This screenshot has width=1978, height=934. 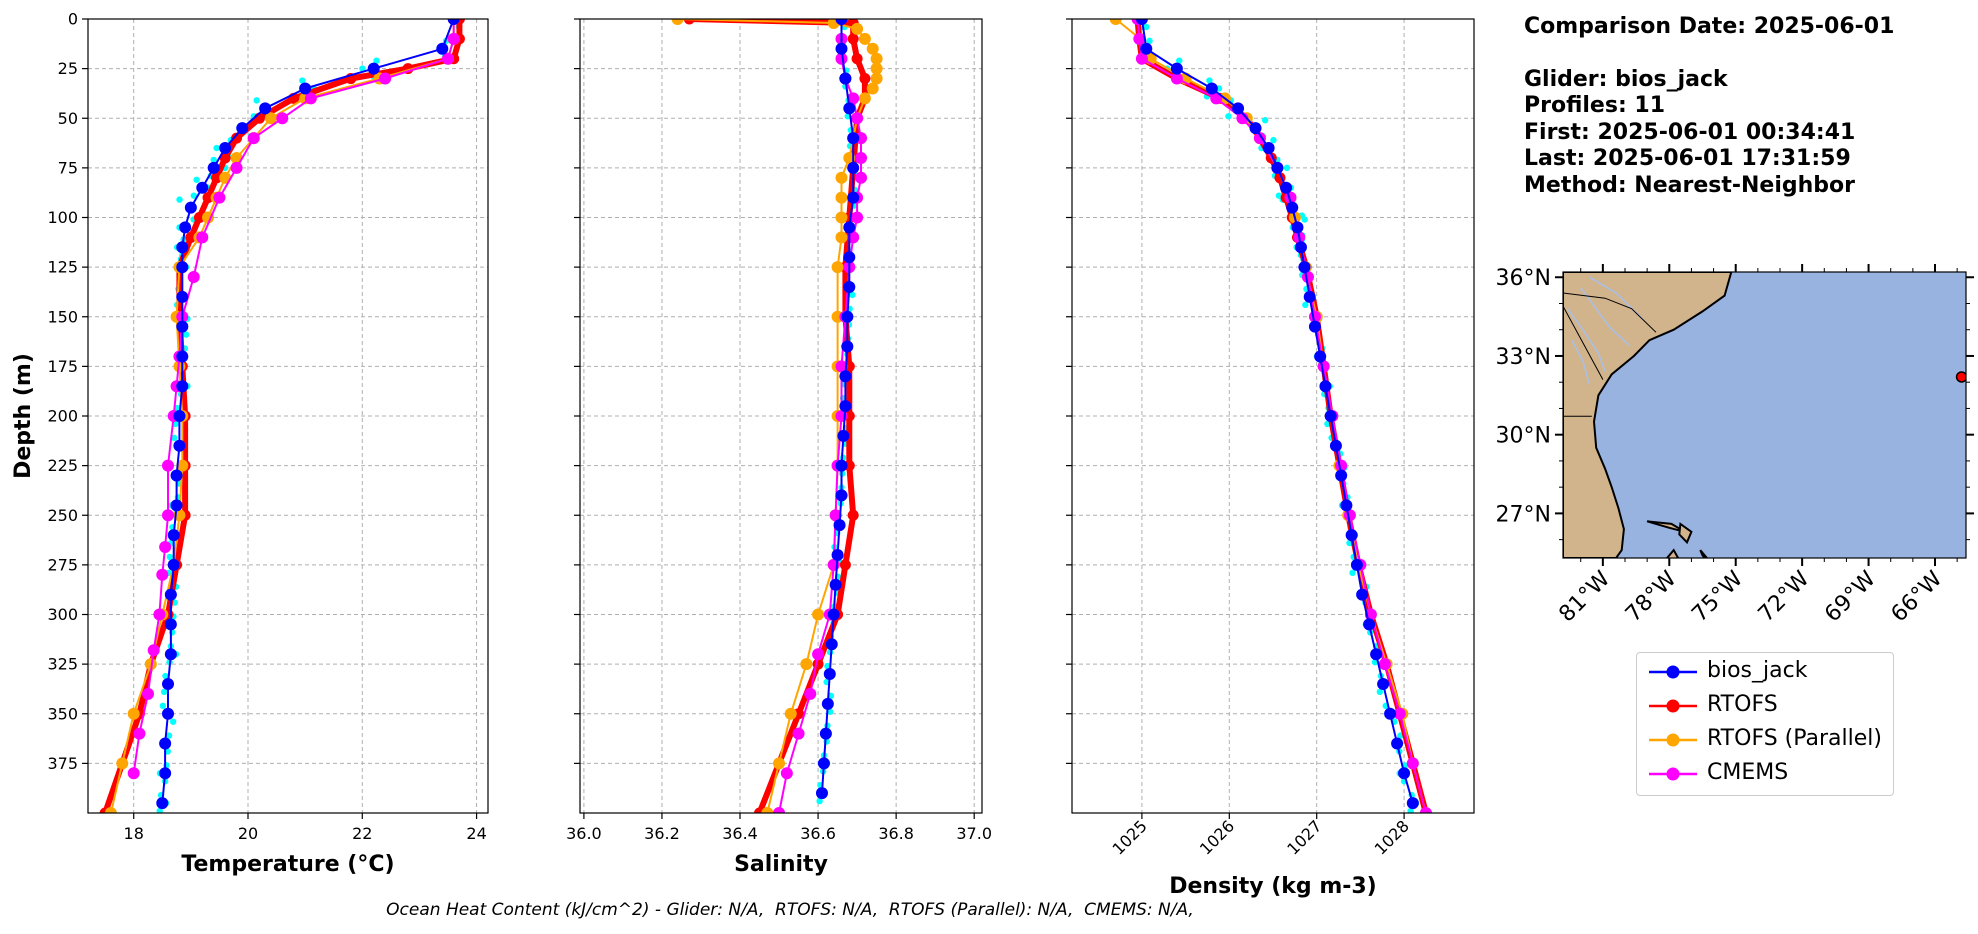 I want to click on legend-label-bios-jack: bios_jack, so click(x=1757, y=670).